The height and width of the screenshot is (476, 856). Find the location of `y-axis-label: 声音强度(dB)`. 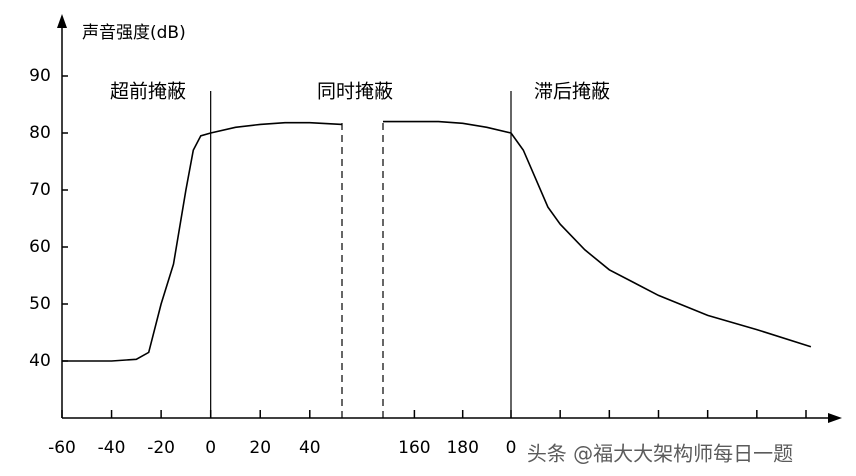

y-axis-label: 声音强度(dB) is located at coordinates (134, 33).